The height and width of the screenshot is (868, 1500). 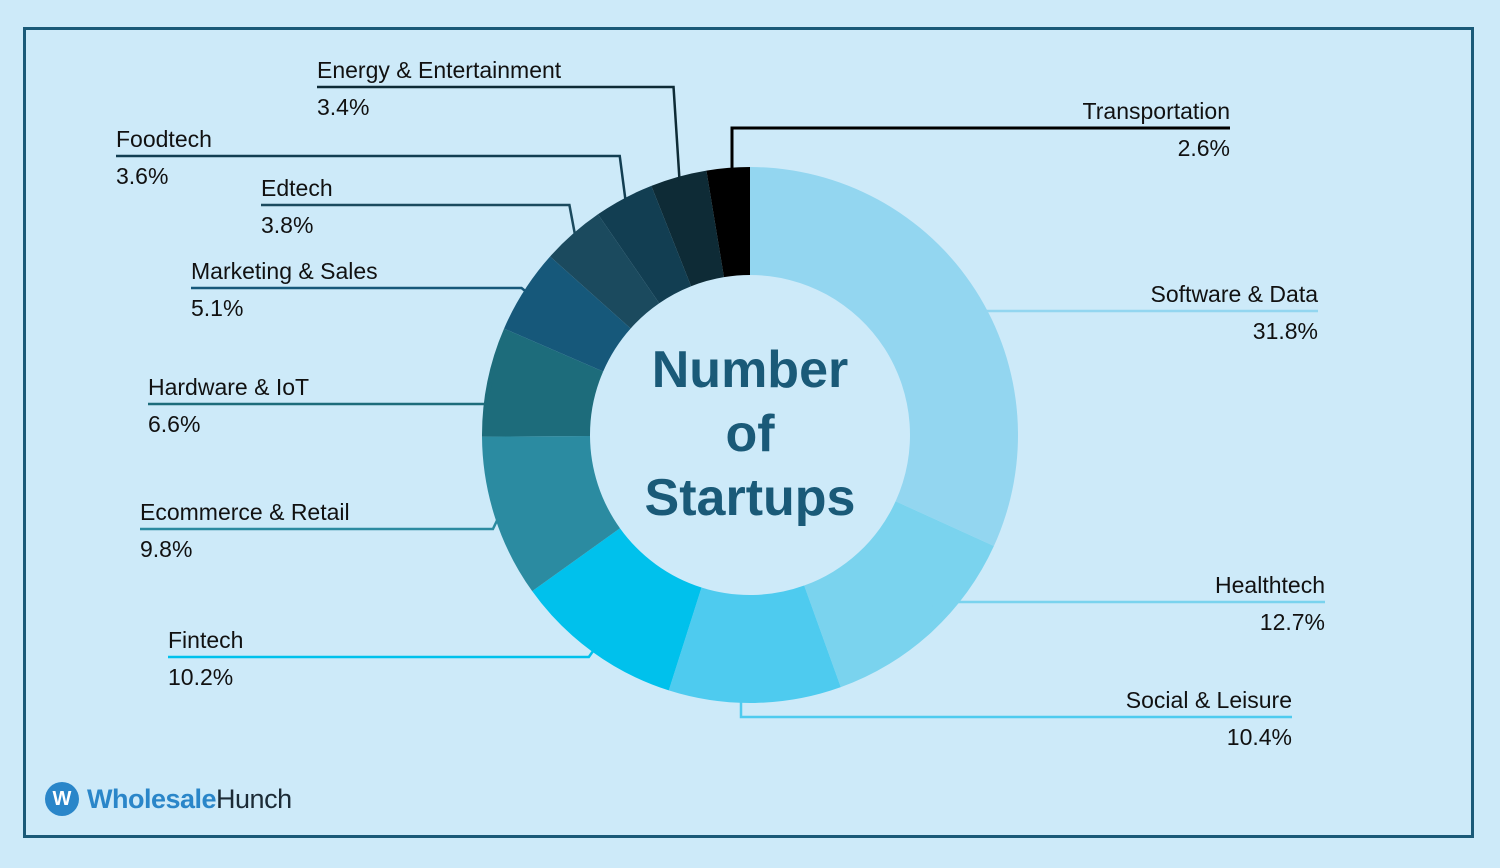 What do you see at coordinates (884, 357) in the screenshot?
I see `slice-software-and-data` at bounding box center [884, 357].